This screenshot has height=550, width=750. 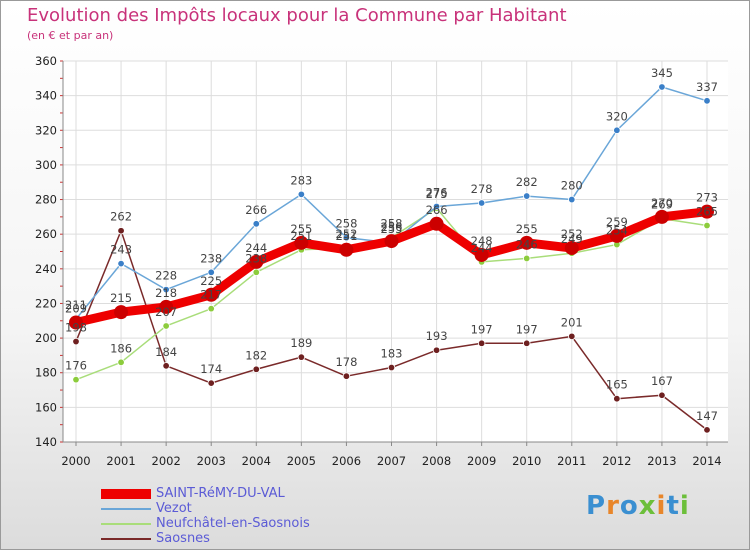 I want to click on data-label-saosnes: 184, so click(x=166, y=352).